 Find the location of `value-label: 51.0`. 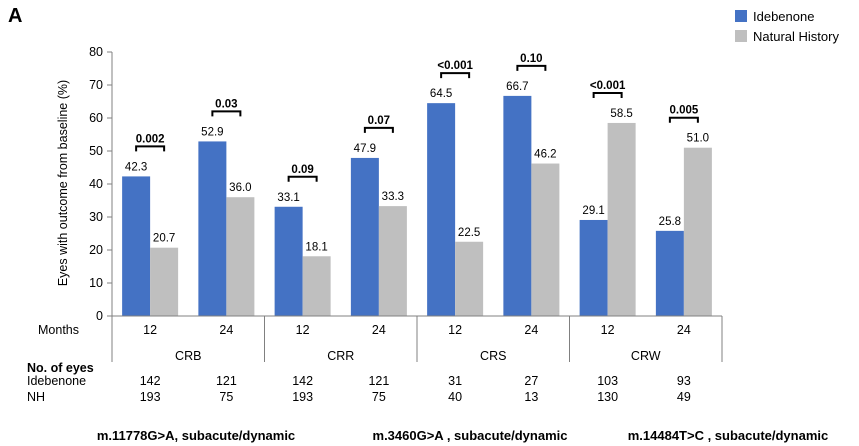

value-label: 51.0 is located at coordinates (698, 139).